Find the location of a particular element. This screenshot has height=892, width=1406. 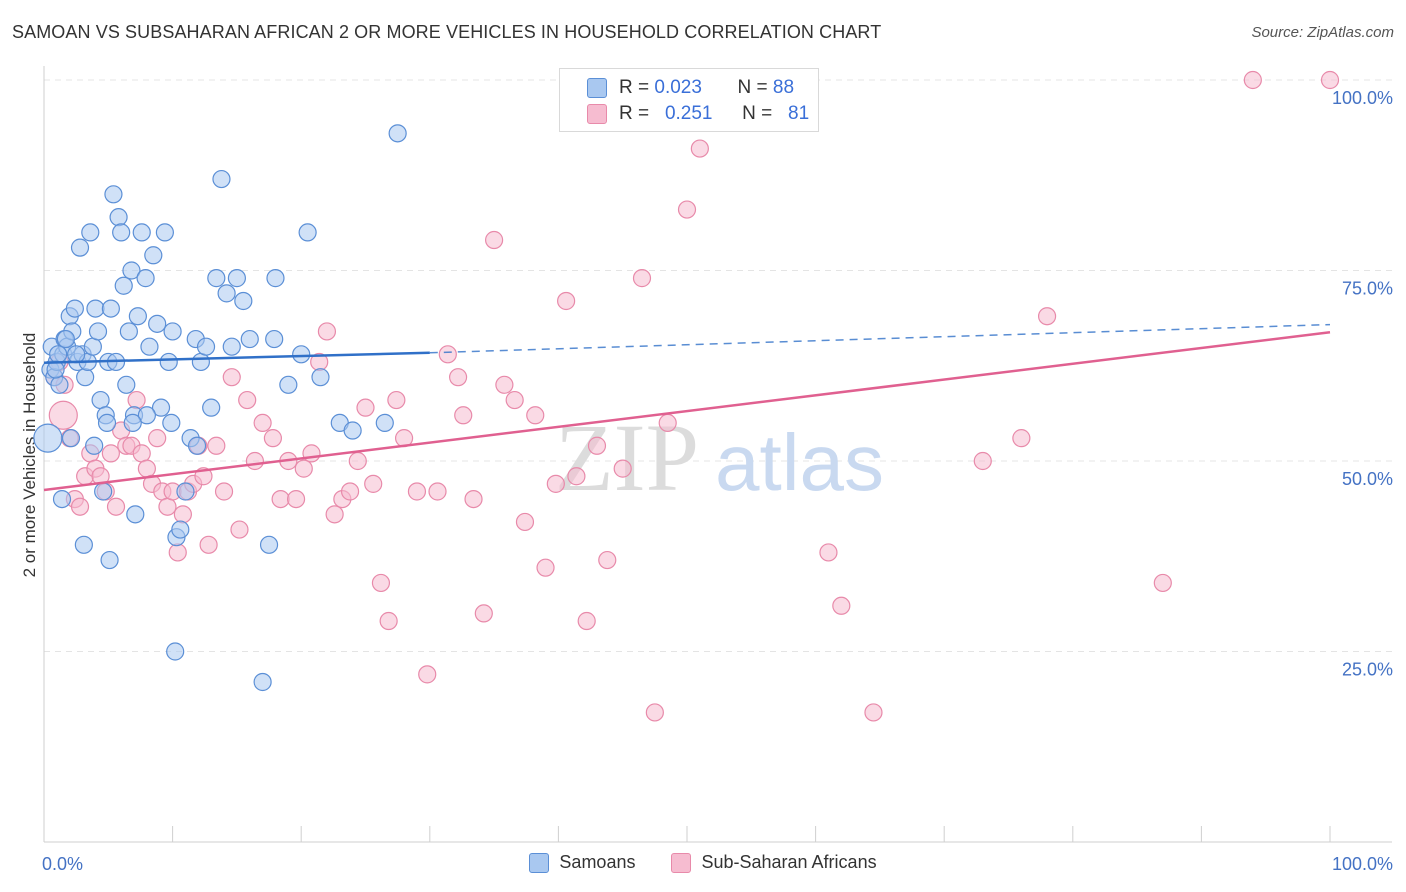

n-value: 88 is located at coordinates (783, 87).